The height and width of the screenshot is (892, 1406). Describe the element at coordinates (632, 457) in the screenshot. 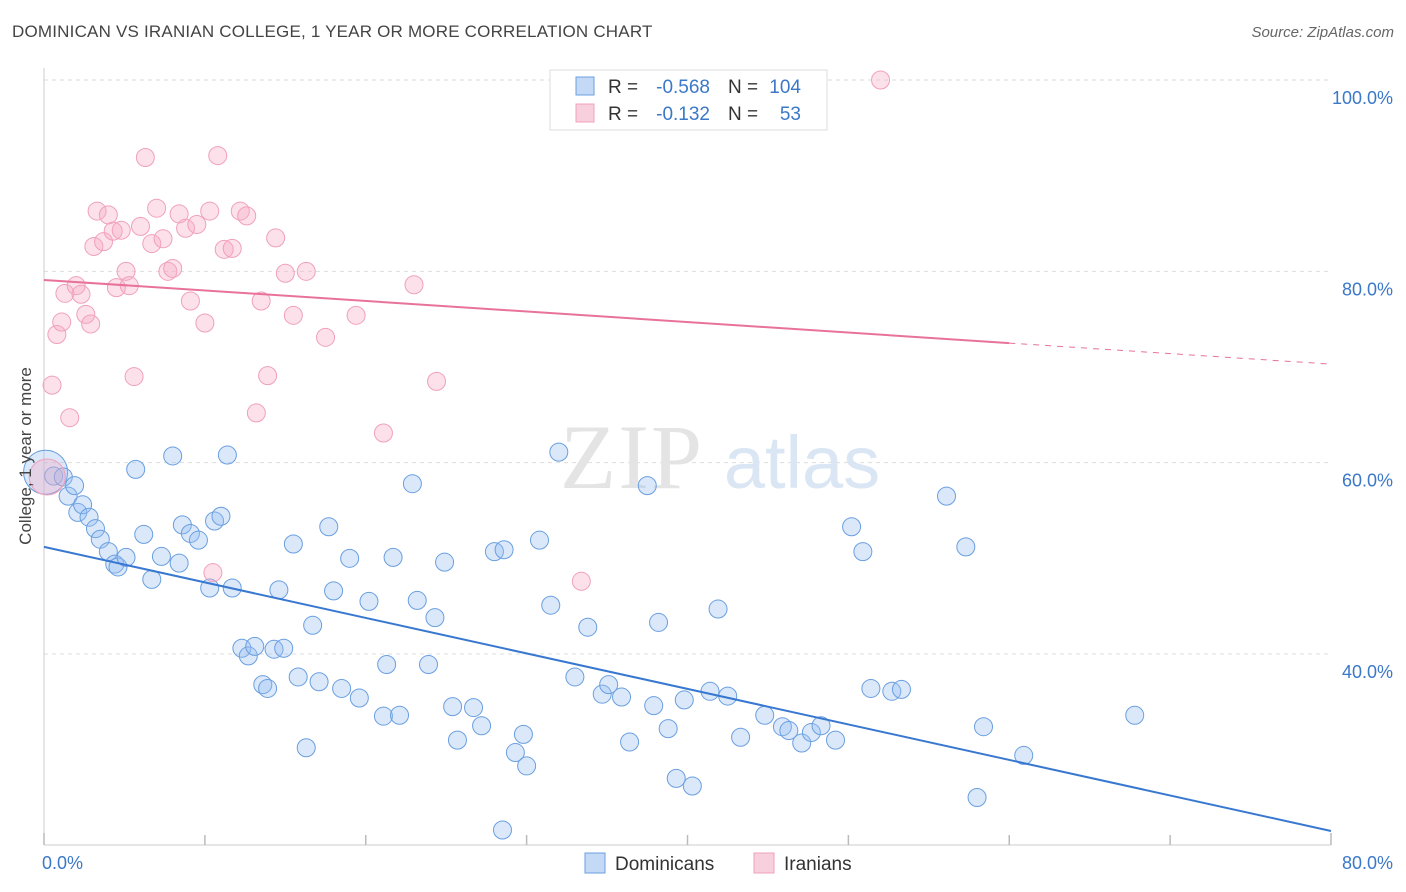

I see `watermark-zip: ZIP` at that location.